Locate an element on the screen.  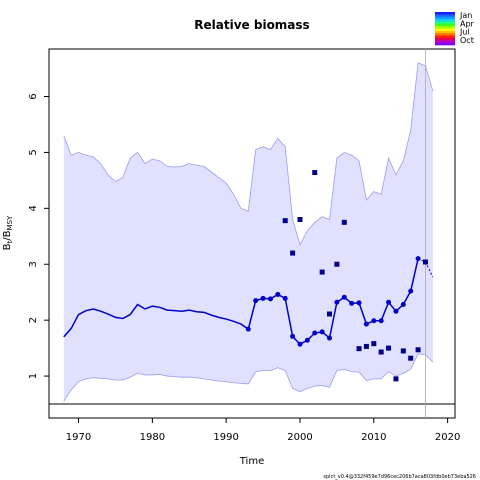
series-lines is located at coordinates (248, 301).